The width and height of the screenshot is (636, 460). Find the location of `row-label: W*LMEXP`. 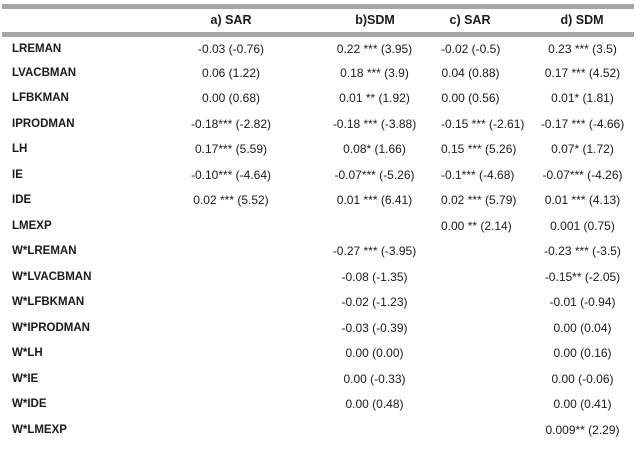

row-label: W*LMEXP is located at coordinates (39, 429).